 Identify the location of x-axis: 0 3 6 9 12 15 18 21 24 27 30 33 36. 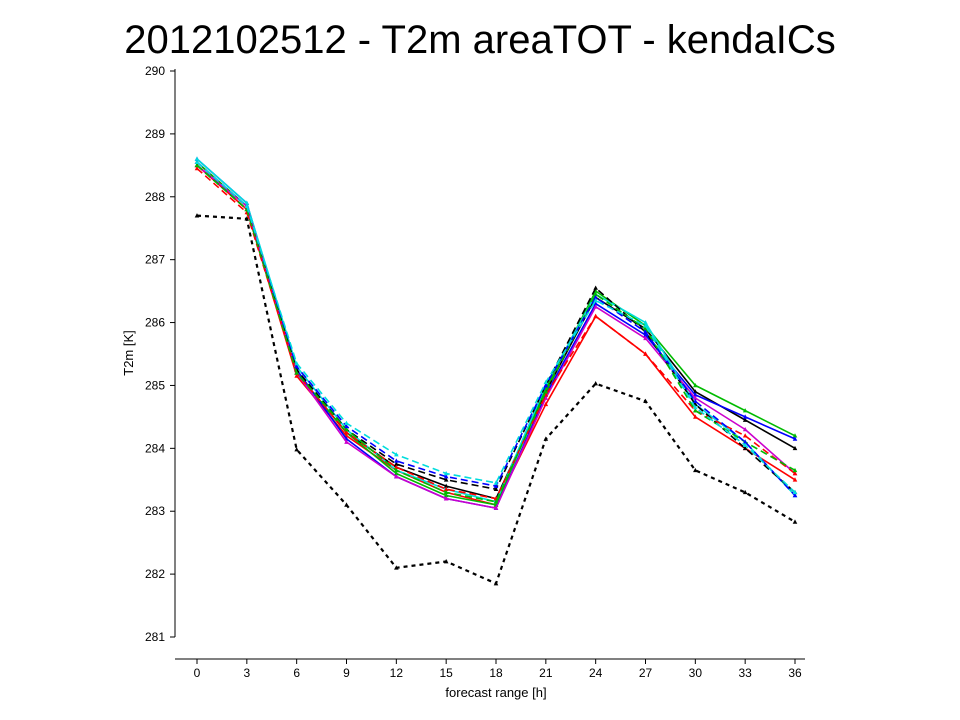
(490, 669).